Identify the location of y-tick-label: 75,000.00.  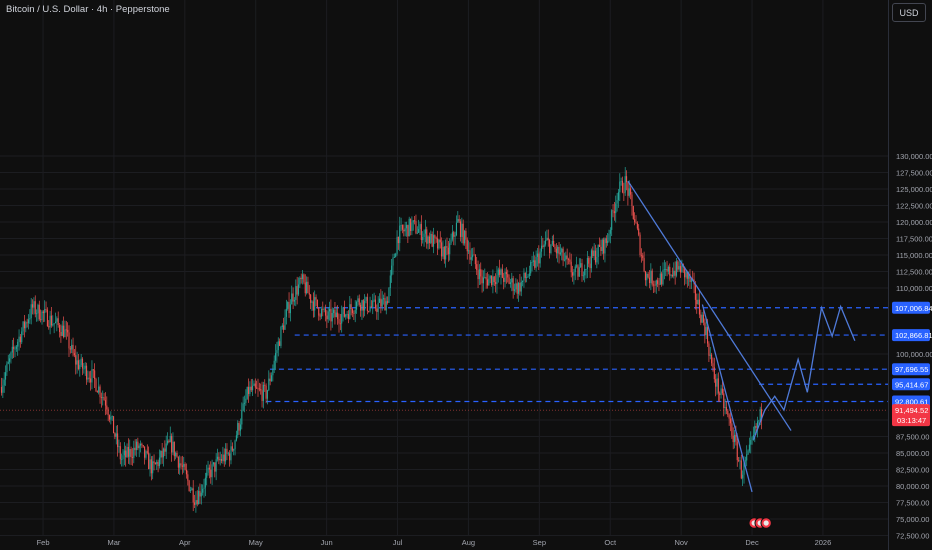
(912, 519).